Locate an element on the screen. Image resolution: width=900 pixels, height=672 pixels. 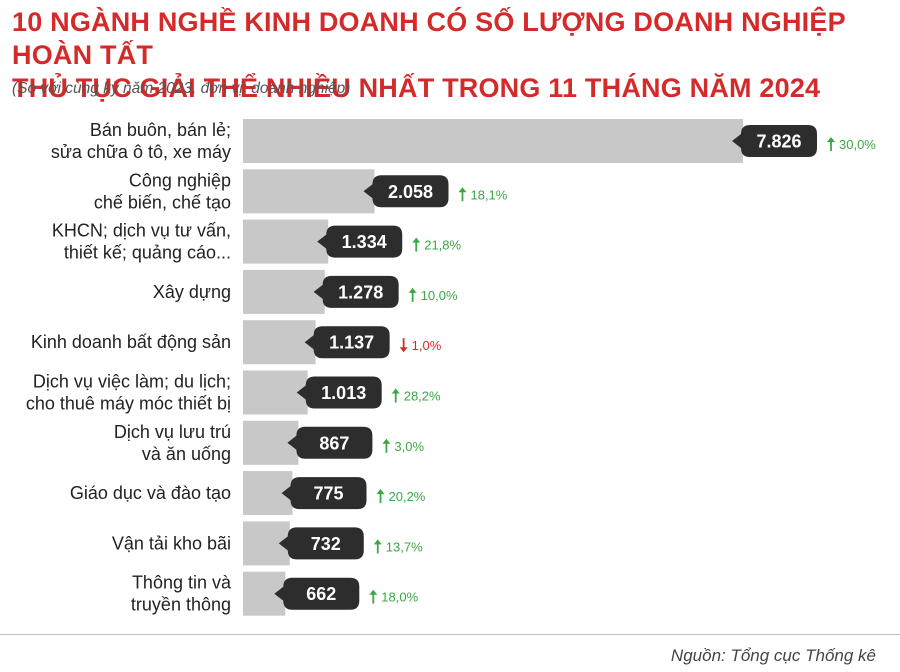
category-label-line: chế biến, chế tạo is located at coordinates (162, 202).